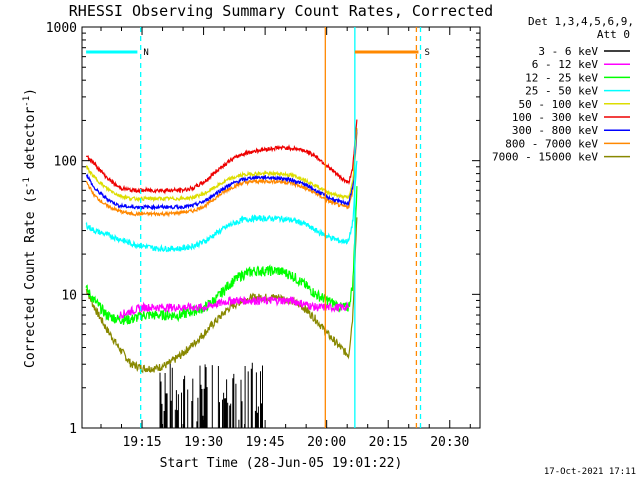 Image resolution: width=640 pixels, height=480 pixels. What do you see at coordinates (559, 104) in the screenshot?
I see `legend-label: 50 - 100 keV` at bounding box center [559, 104].